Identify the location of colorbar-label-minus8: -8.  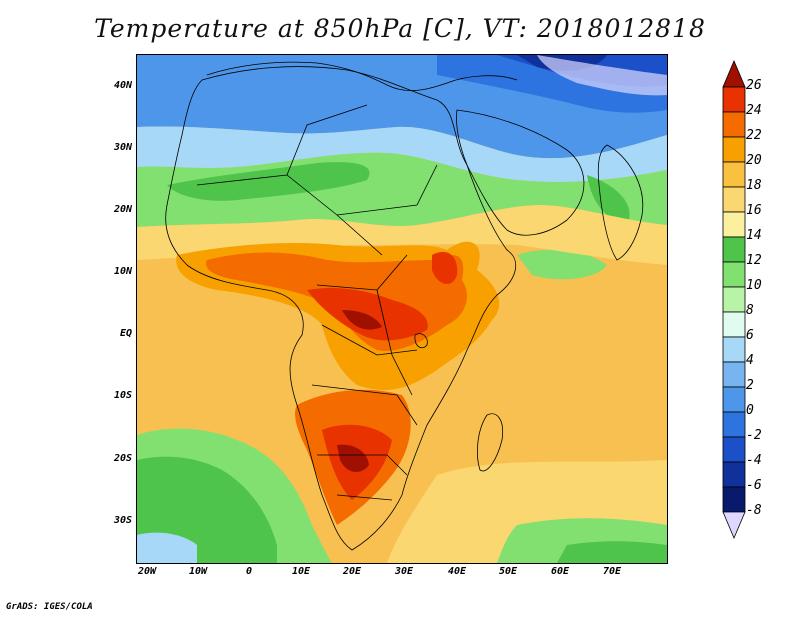
(754, 510).